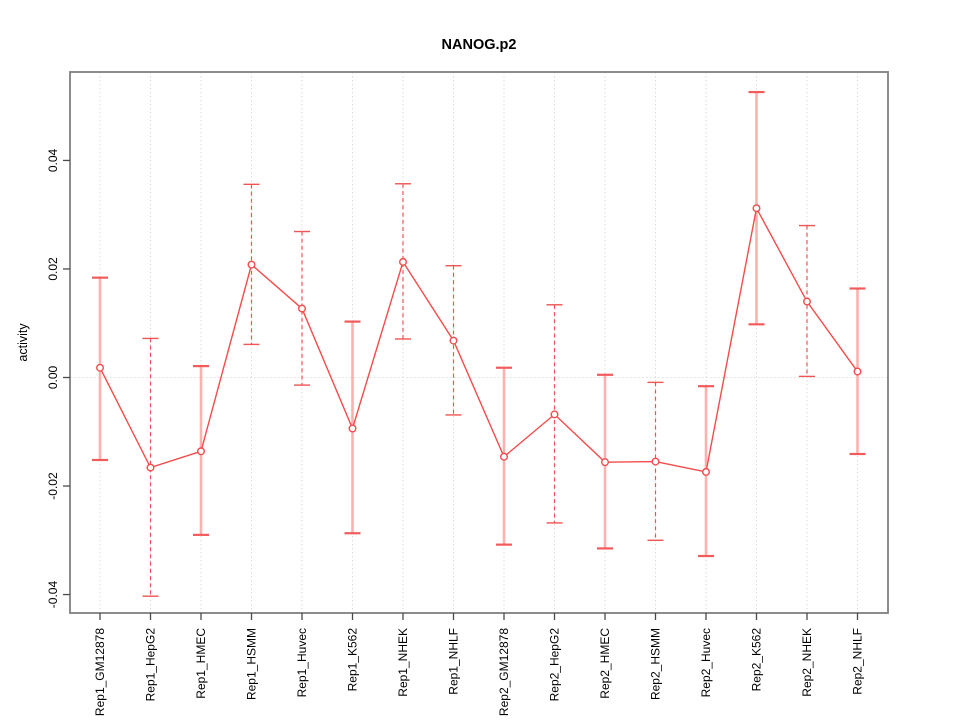 Image resolution: width=960 pixels, height=720 pixels. I want to click on x-tick-label: Rep1_GM12878, so click(100, 672).